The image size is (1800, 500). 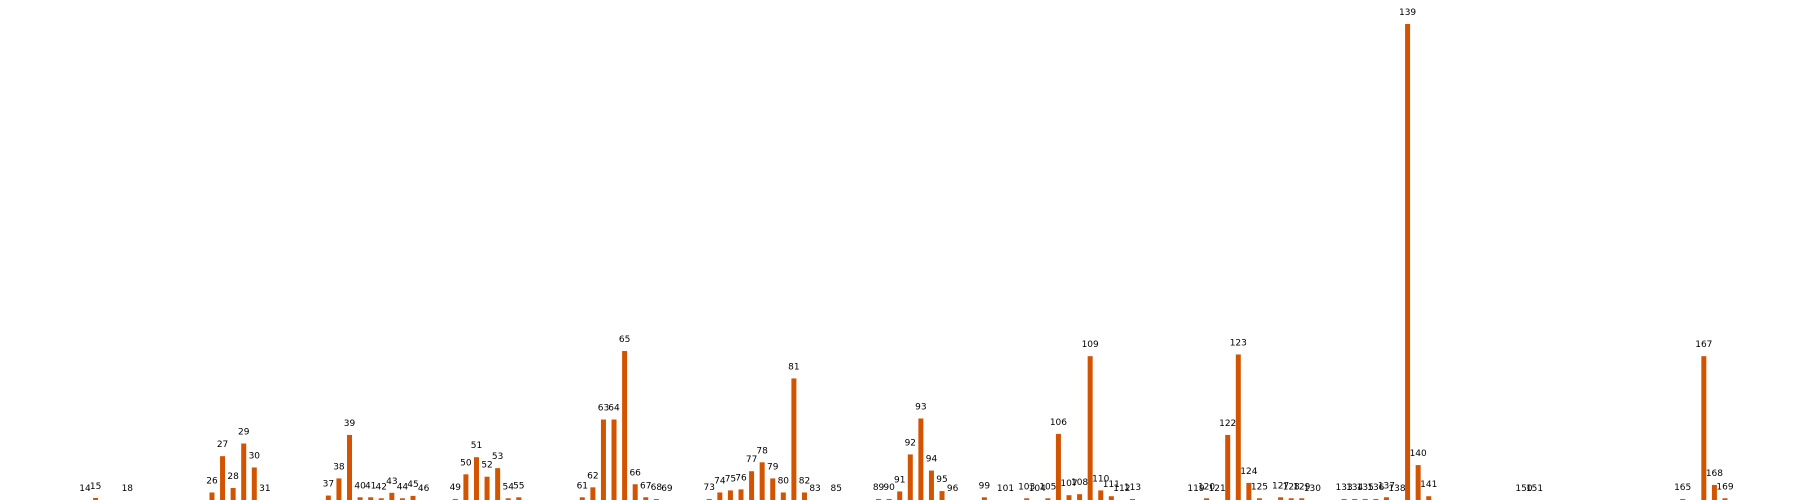 What do you see at coordinates (1227, 424) in the screenshot?
I see `bar-label-122: 122` at bounding box center [1227, 424].